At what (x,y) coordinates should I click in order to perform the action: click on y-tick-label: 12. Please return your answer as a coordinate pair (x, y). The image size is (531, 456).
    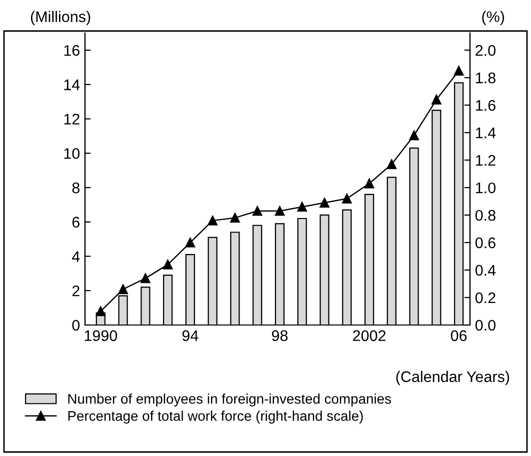
    Looking at the image, I should click on (72, 119).